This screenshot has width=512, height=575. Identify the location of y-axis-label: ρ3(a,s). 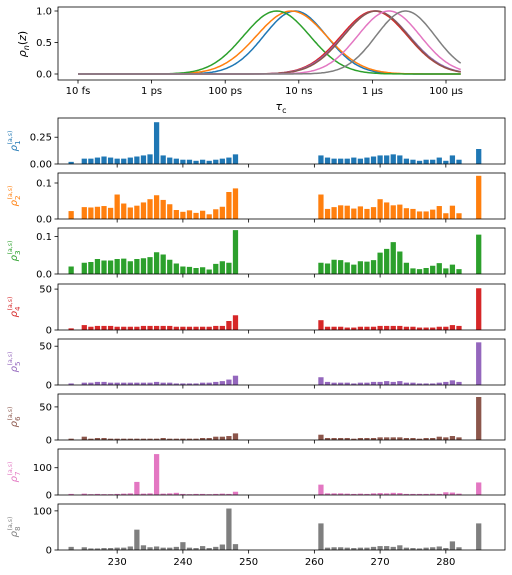
(14, 251).